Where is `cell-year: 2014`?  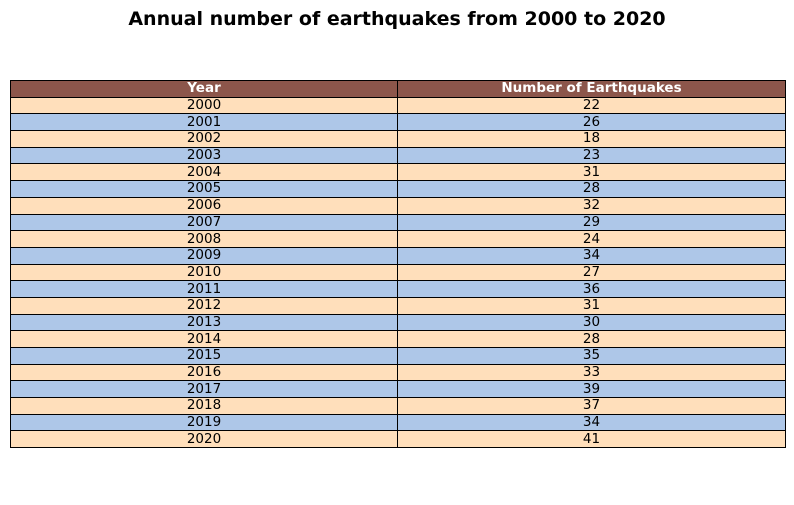 cell-year: 2014 is located at coordinates (204, 339).